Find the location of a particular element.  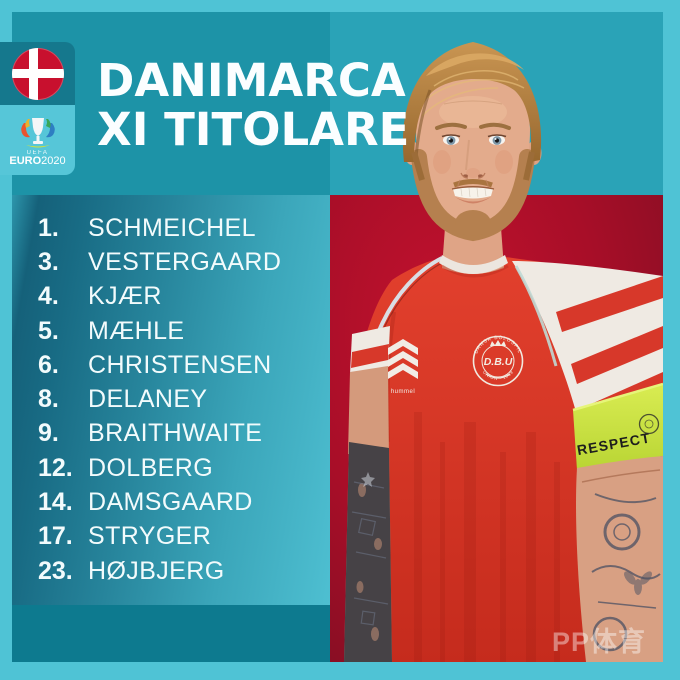

title-line2: XI TITOLARE is located at coordinates (253, 129).